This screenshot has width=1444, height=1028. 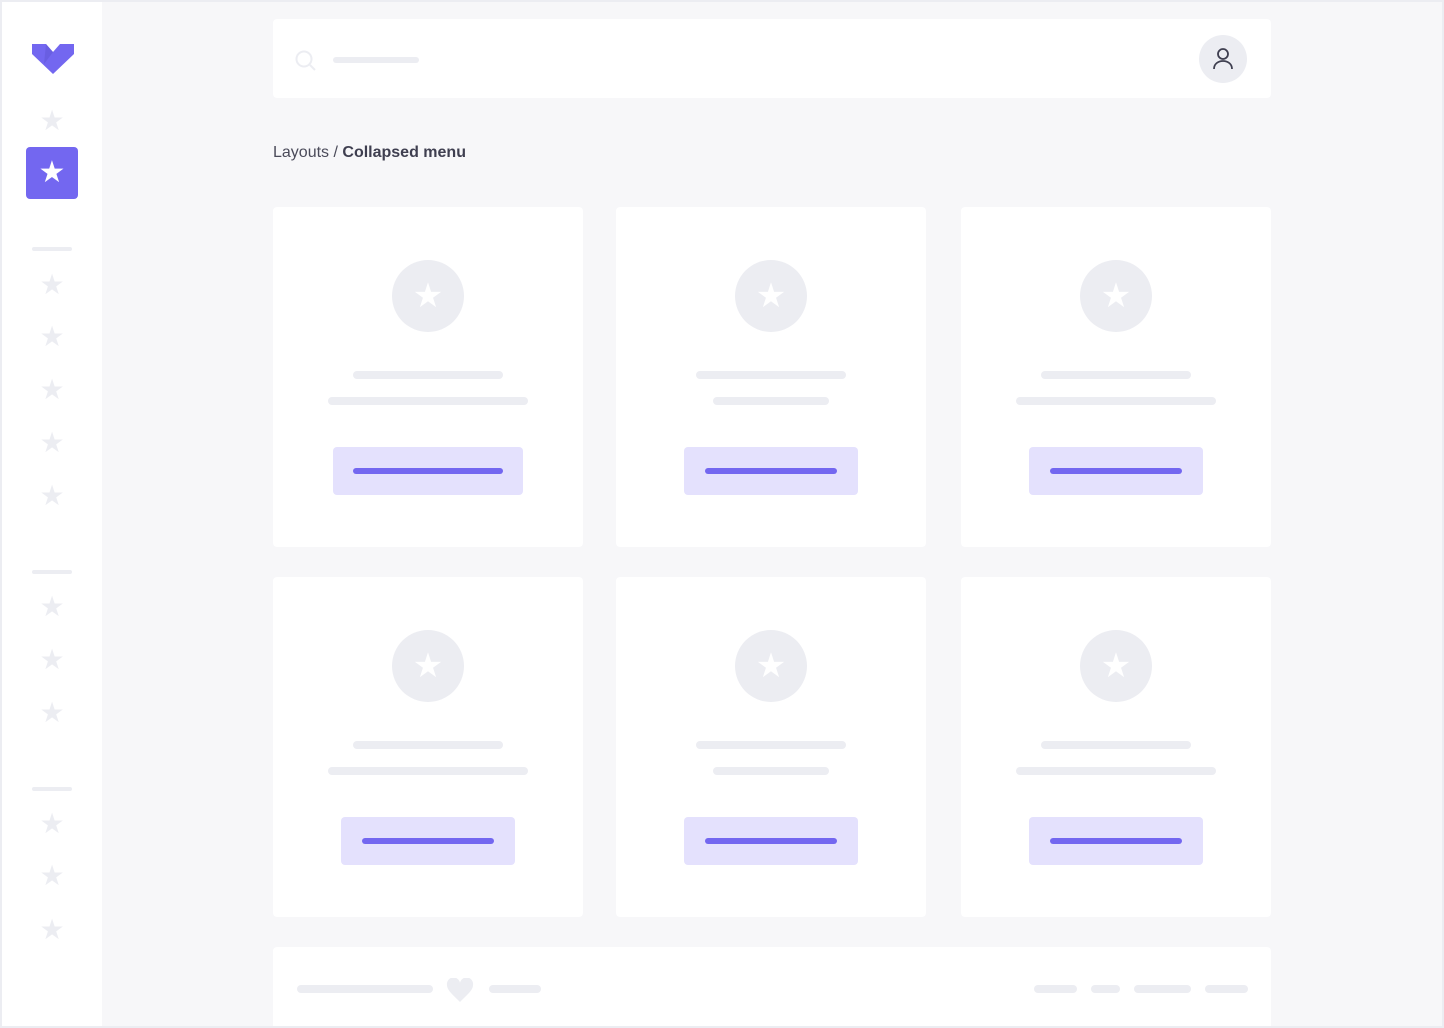 What do you see at coordinates (772, 986) in the screenshot?
I see `footer` at bounding box center [772, 986].